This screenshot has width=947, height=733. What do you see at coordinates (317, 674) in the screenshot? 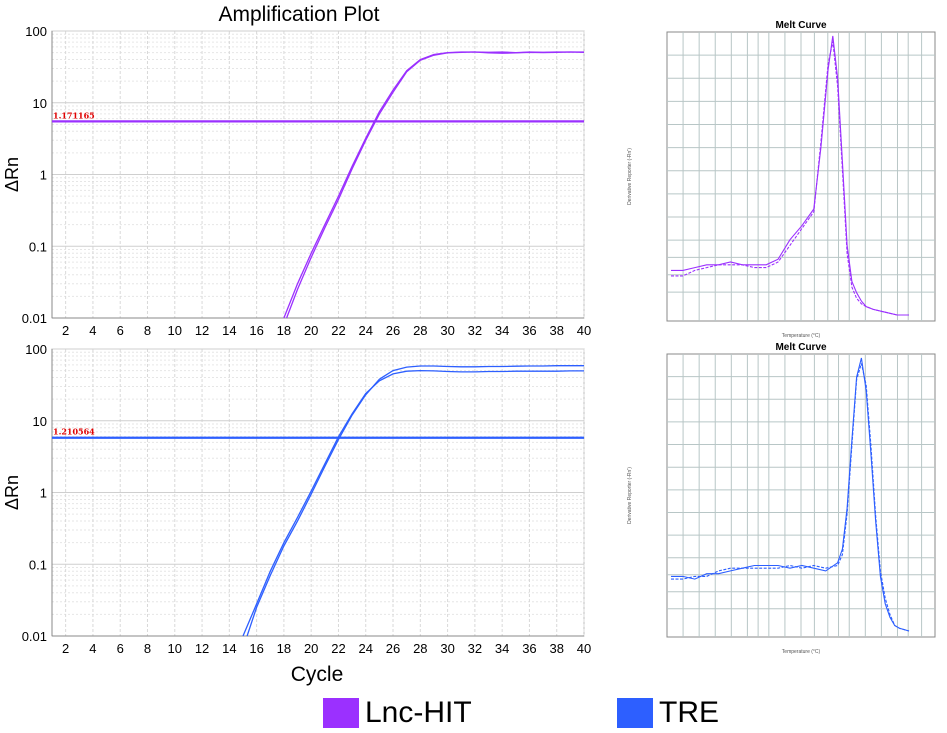
I see `x-axis-label: Cycle` at bounding box center [317, 674].